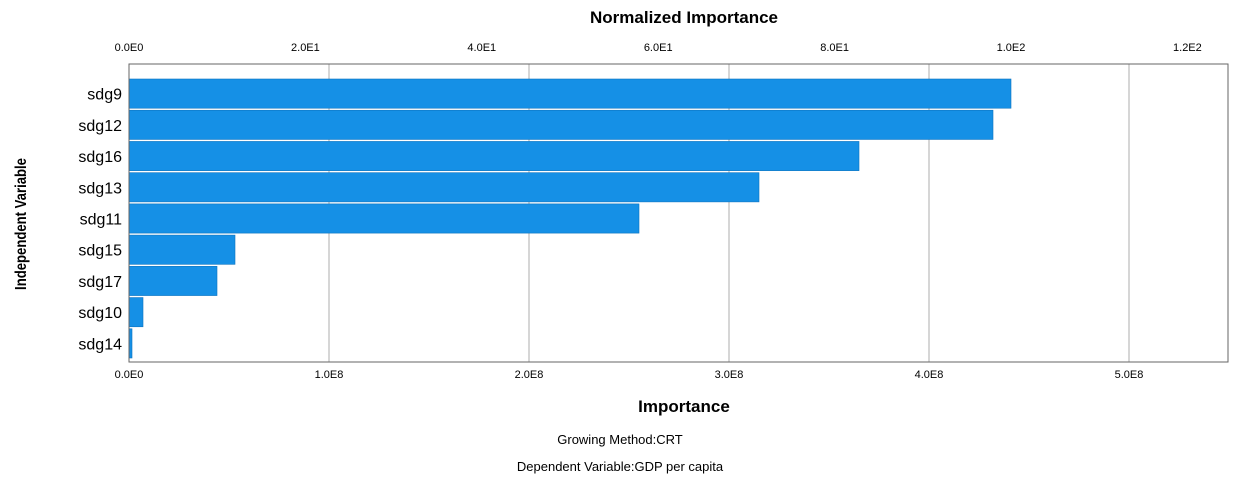  Describe the element at coordinates (1129, 375) in the screenshot. I see `bottom-tick-label-5: 5.0E8` at that location.